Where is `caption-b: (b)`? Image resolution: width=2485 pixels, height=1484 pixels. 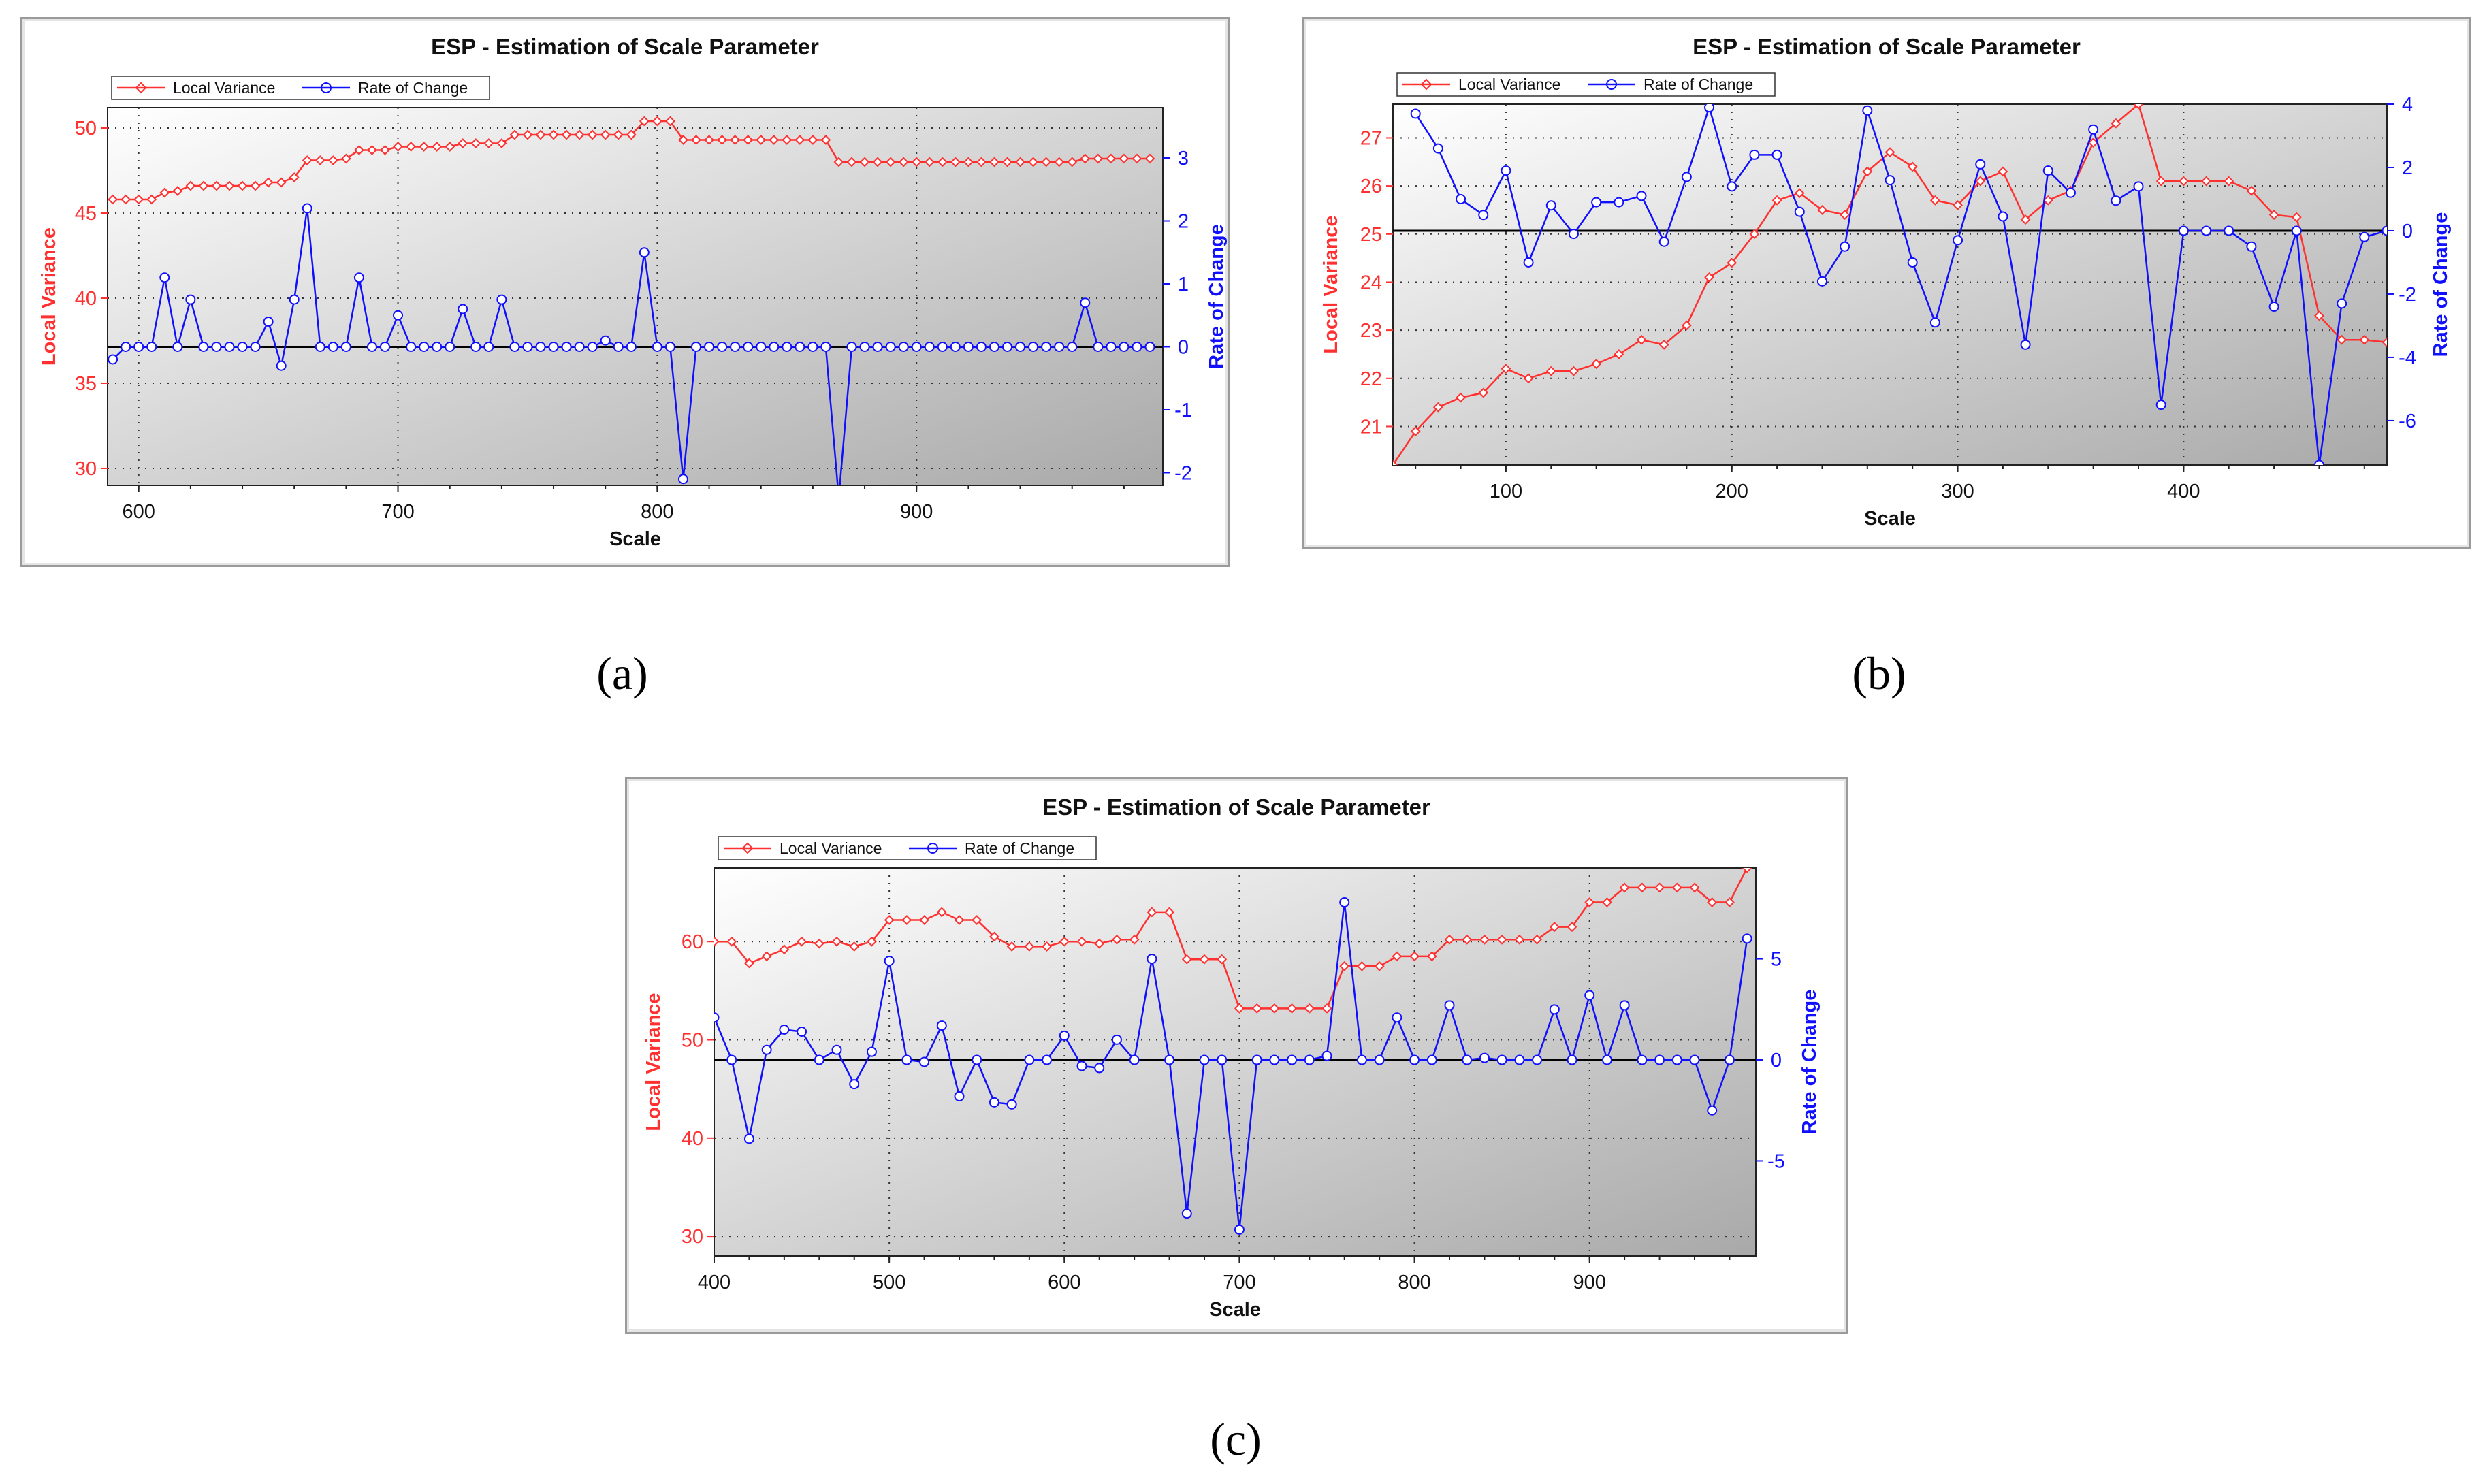 caption-b: (b) is located at coordinates (1879, 673).